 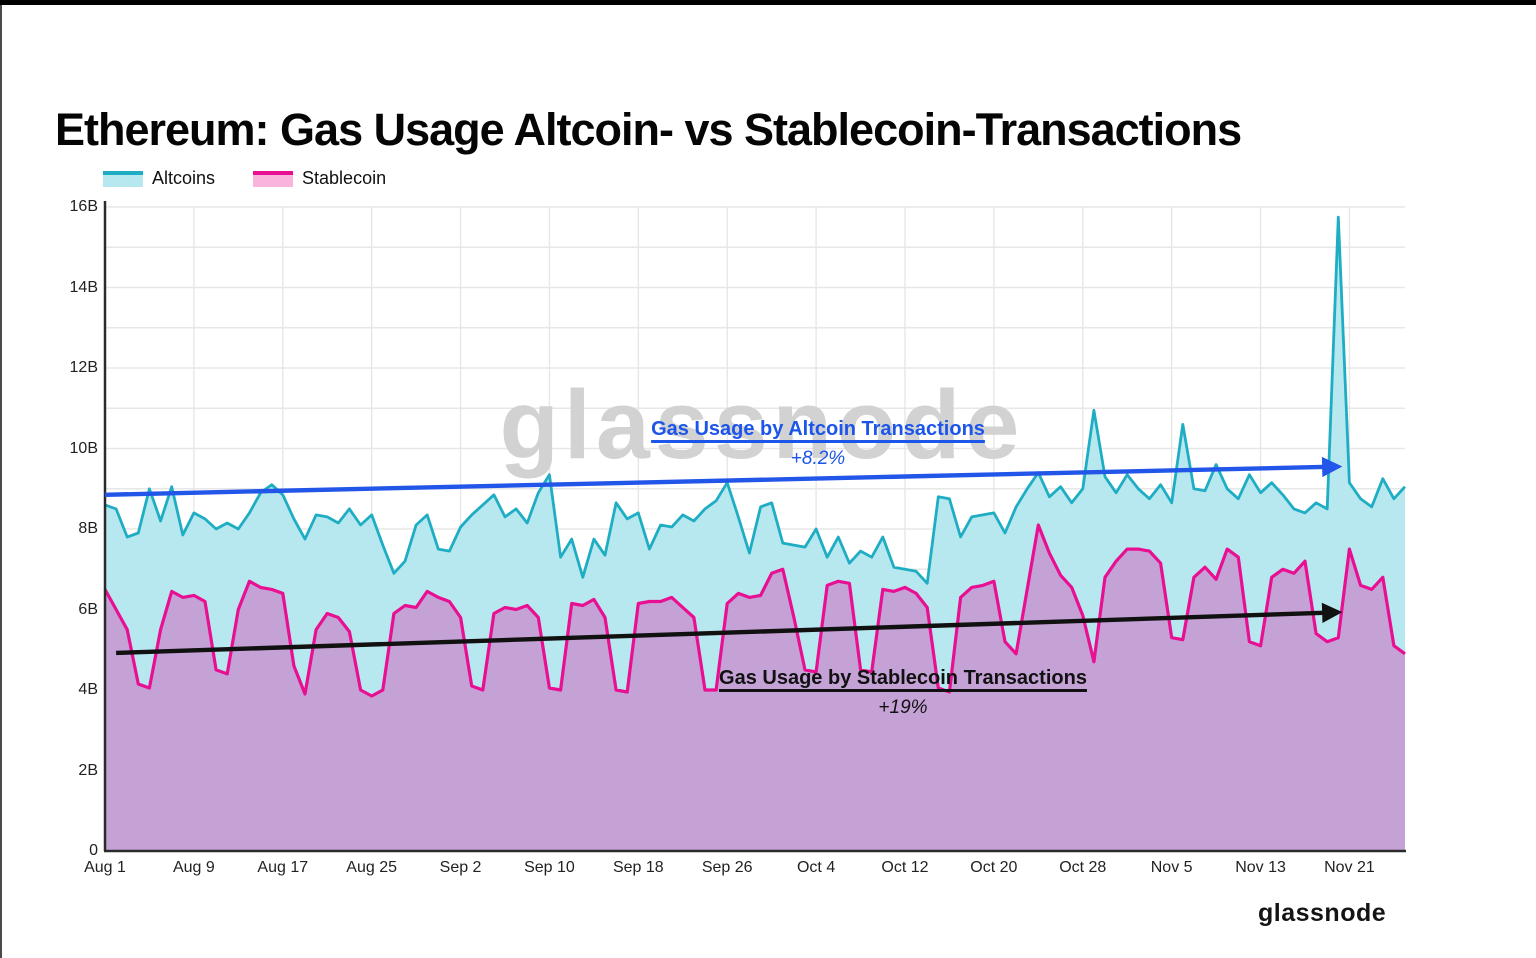 What do you see at coordinates (1322, 913) in the screenshot?
I see `glassnode-logo: glassnode` at bounding box center [1322, 913].